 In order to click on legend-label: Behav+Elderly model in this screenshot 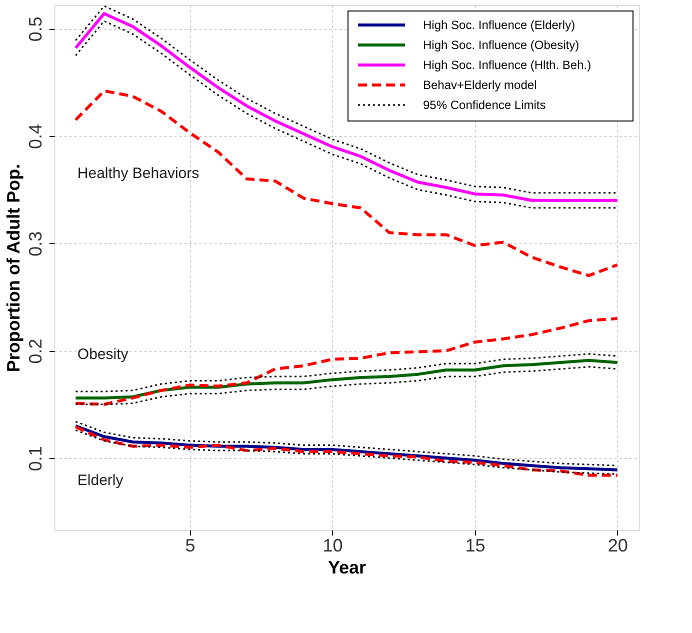, I will do `click(480, 85)`.